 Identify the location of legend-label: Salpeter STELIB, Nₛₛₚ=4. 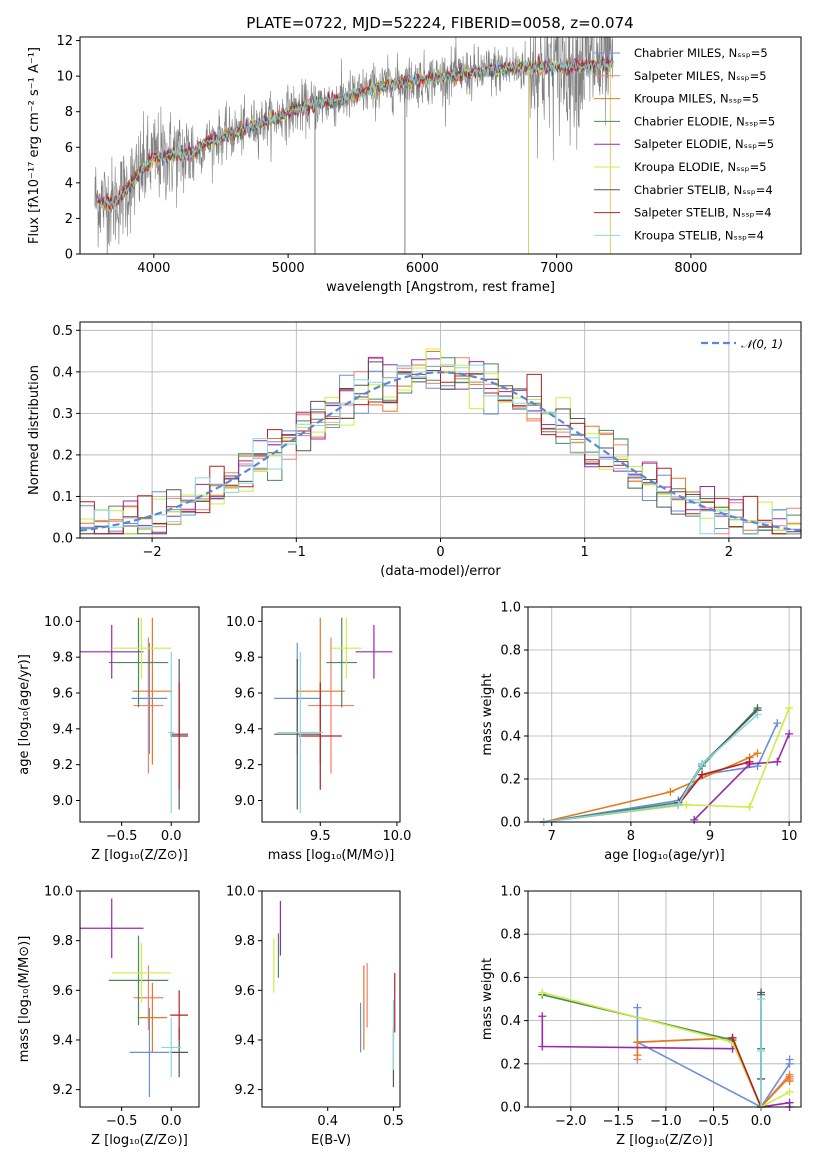
(703, 213).